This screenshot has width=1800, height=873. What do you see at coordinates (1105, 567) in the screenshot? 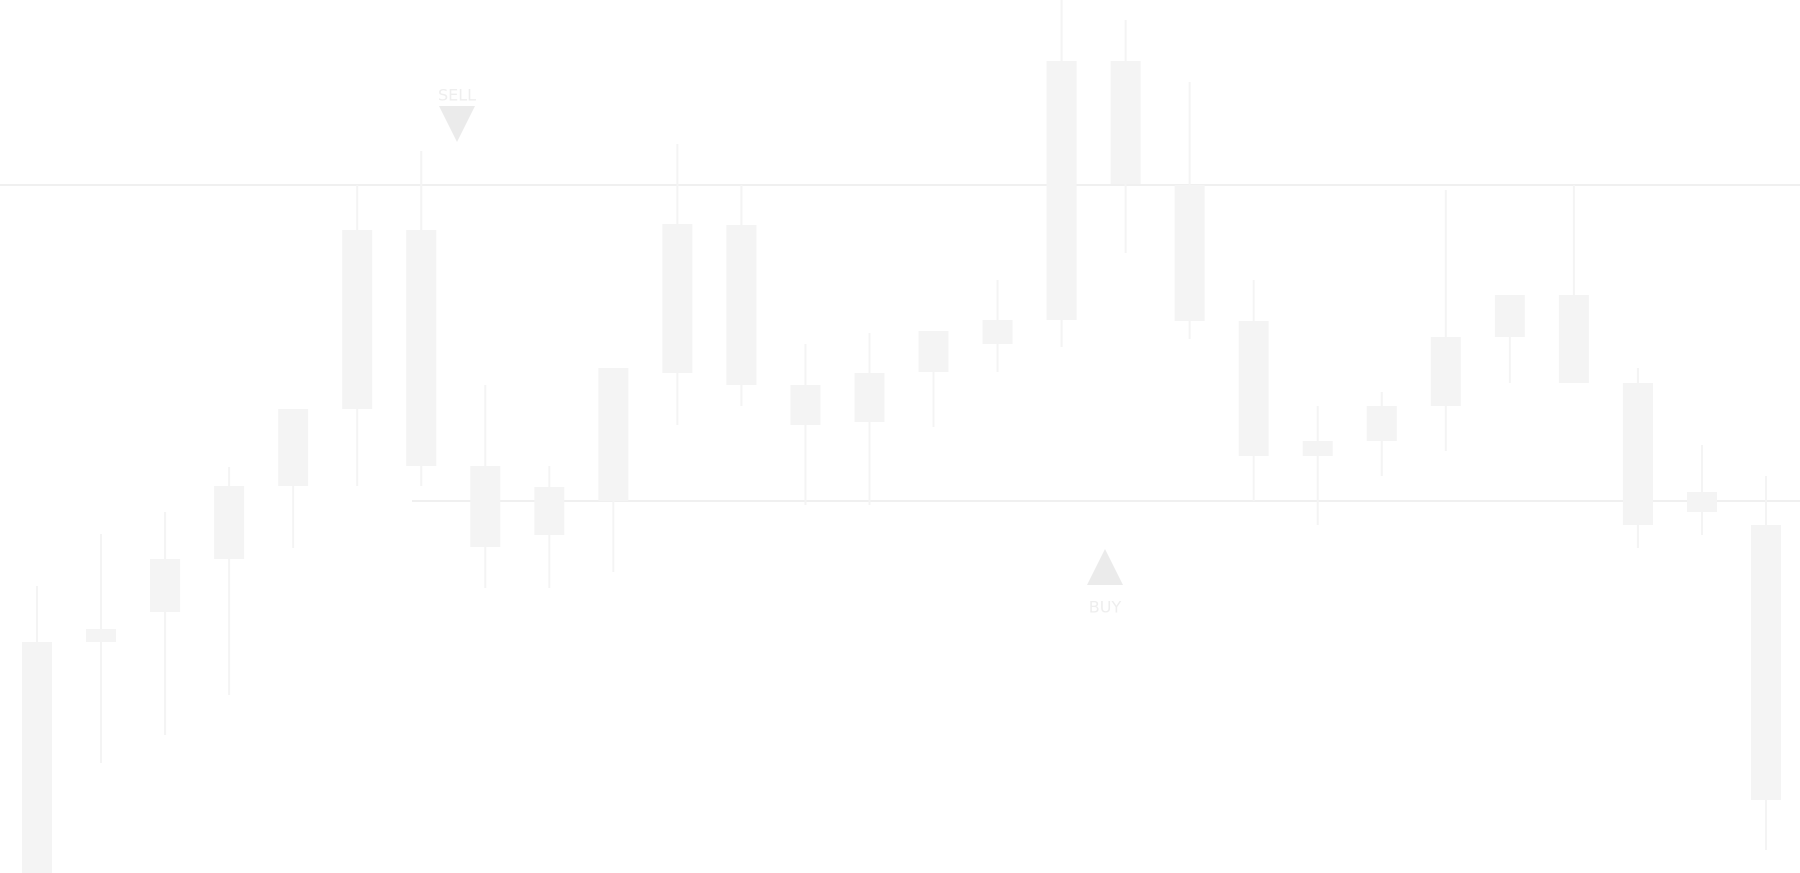
I see `buy-arrow` at bounding box center [1105, 567].